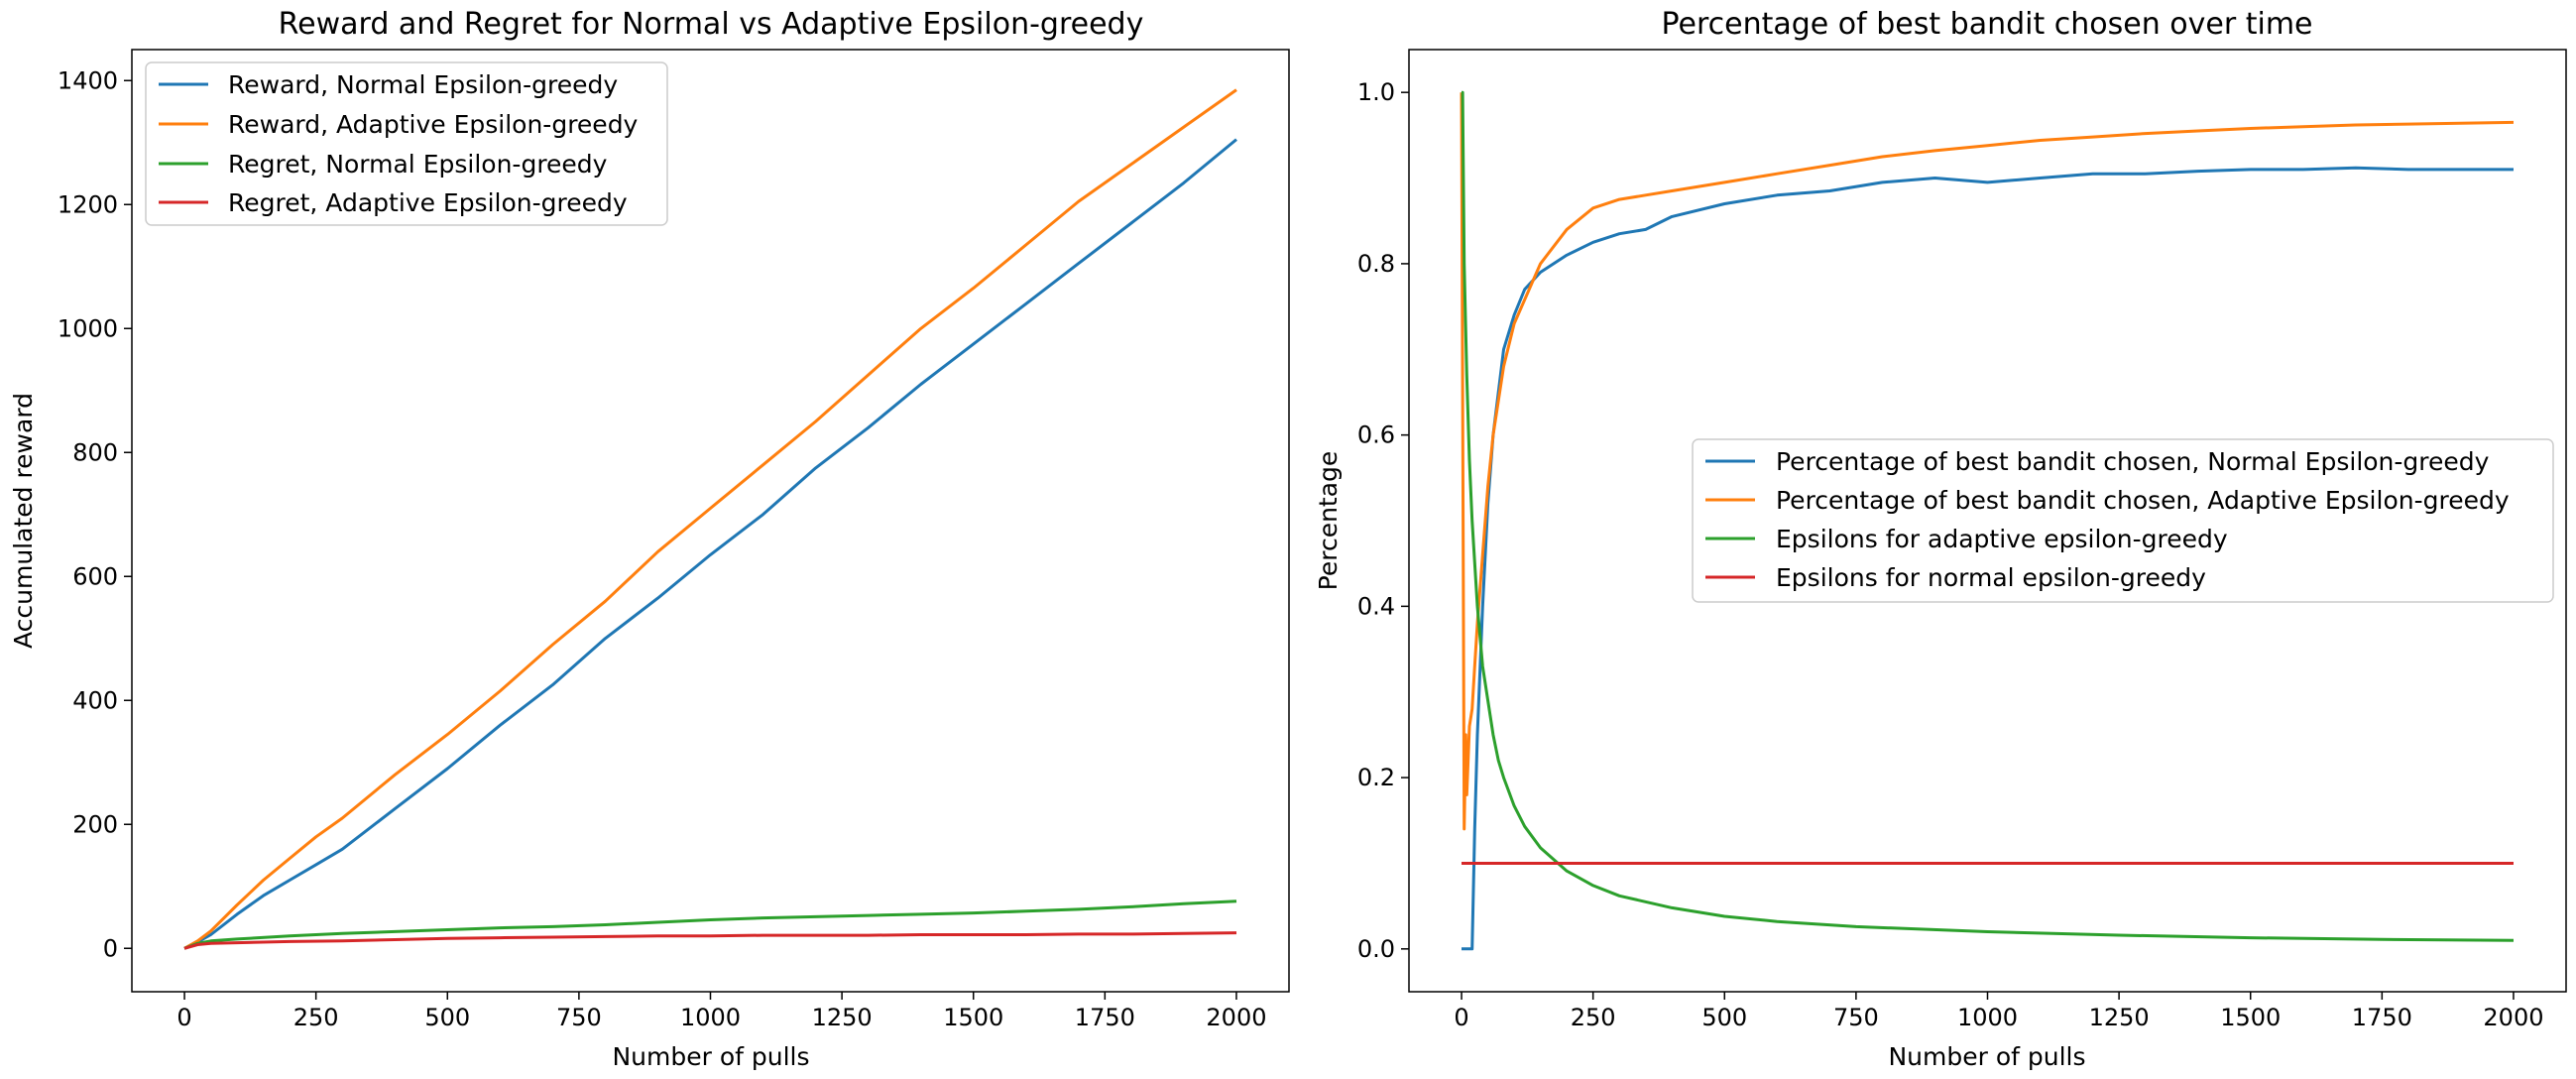 This screenshot has width=2576, height=1079. Describe the element at coordinates (1376, 264) in the screenshot. I see `right-ytick-label: 0.8` at that location.